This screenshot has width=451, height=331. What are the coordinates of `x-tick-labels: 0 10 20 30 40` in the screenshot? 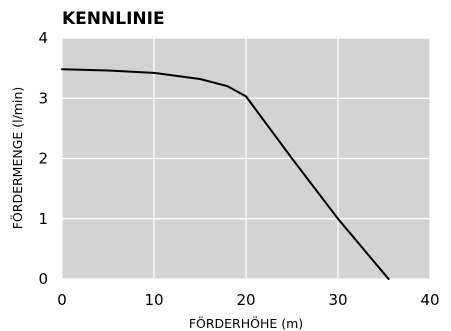 It's located at (248, 300).